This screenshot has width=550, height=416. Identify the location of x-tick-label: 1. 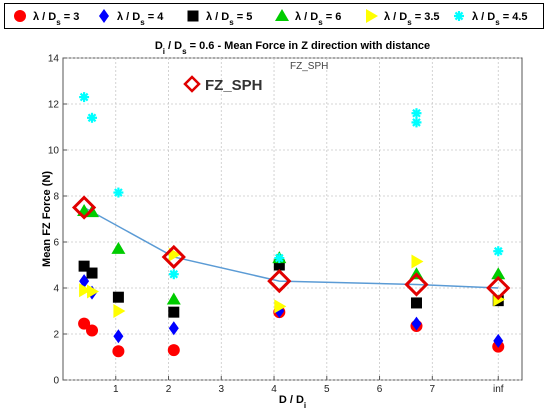
(116, 389).